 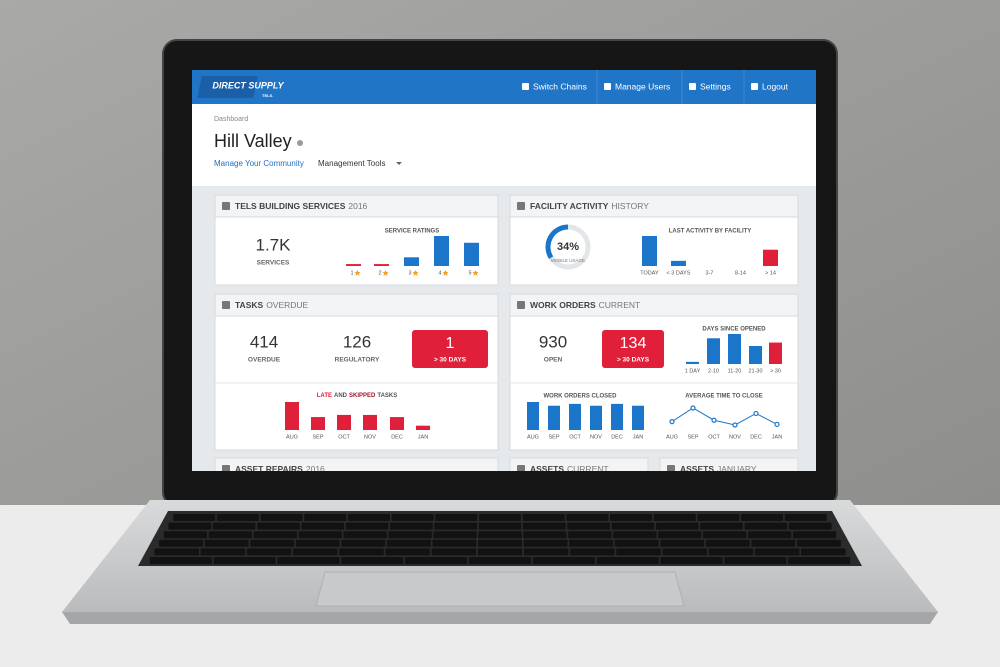 I want to click on bar-label: 8-14, so click(x=740, y=273).